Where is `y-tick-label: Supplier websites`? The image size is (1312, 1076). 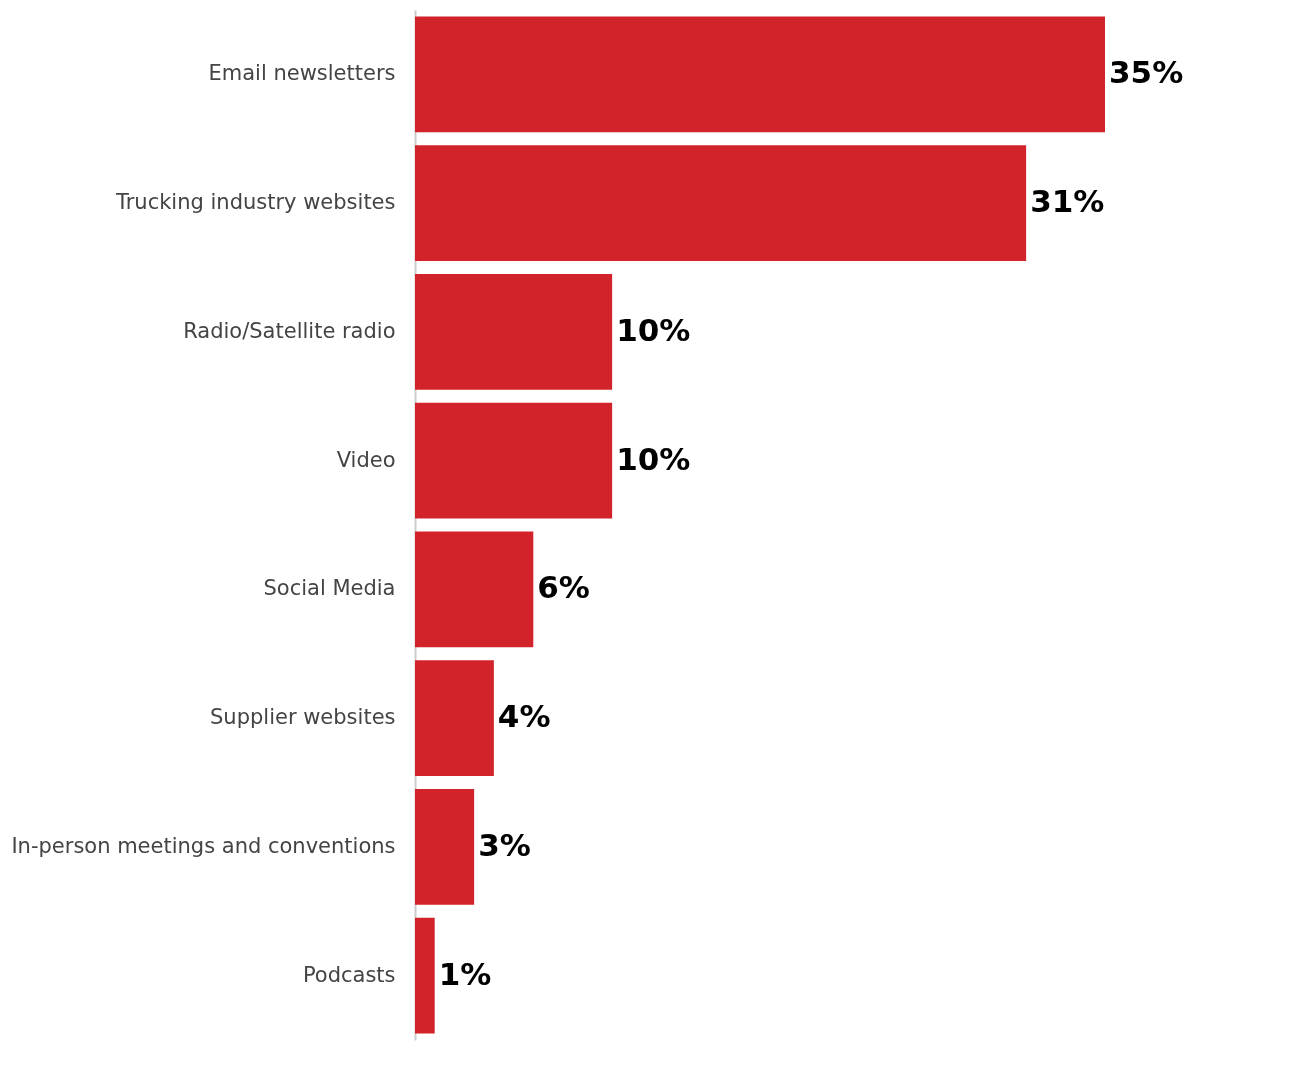
y-tick-label: Supplier websites is located at coordinates (303, 717).